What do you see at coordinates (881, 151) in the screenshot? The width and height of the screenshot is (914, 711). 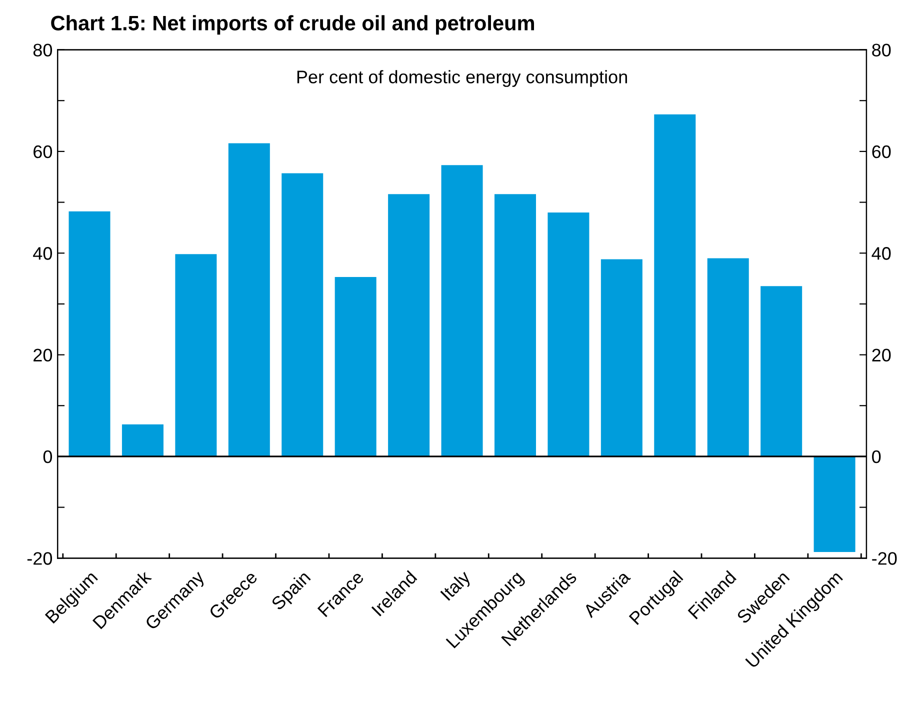 I see `y2-tick-label: 60` at bounding box center [881, 151].